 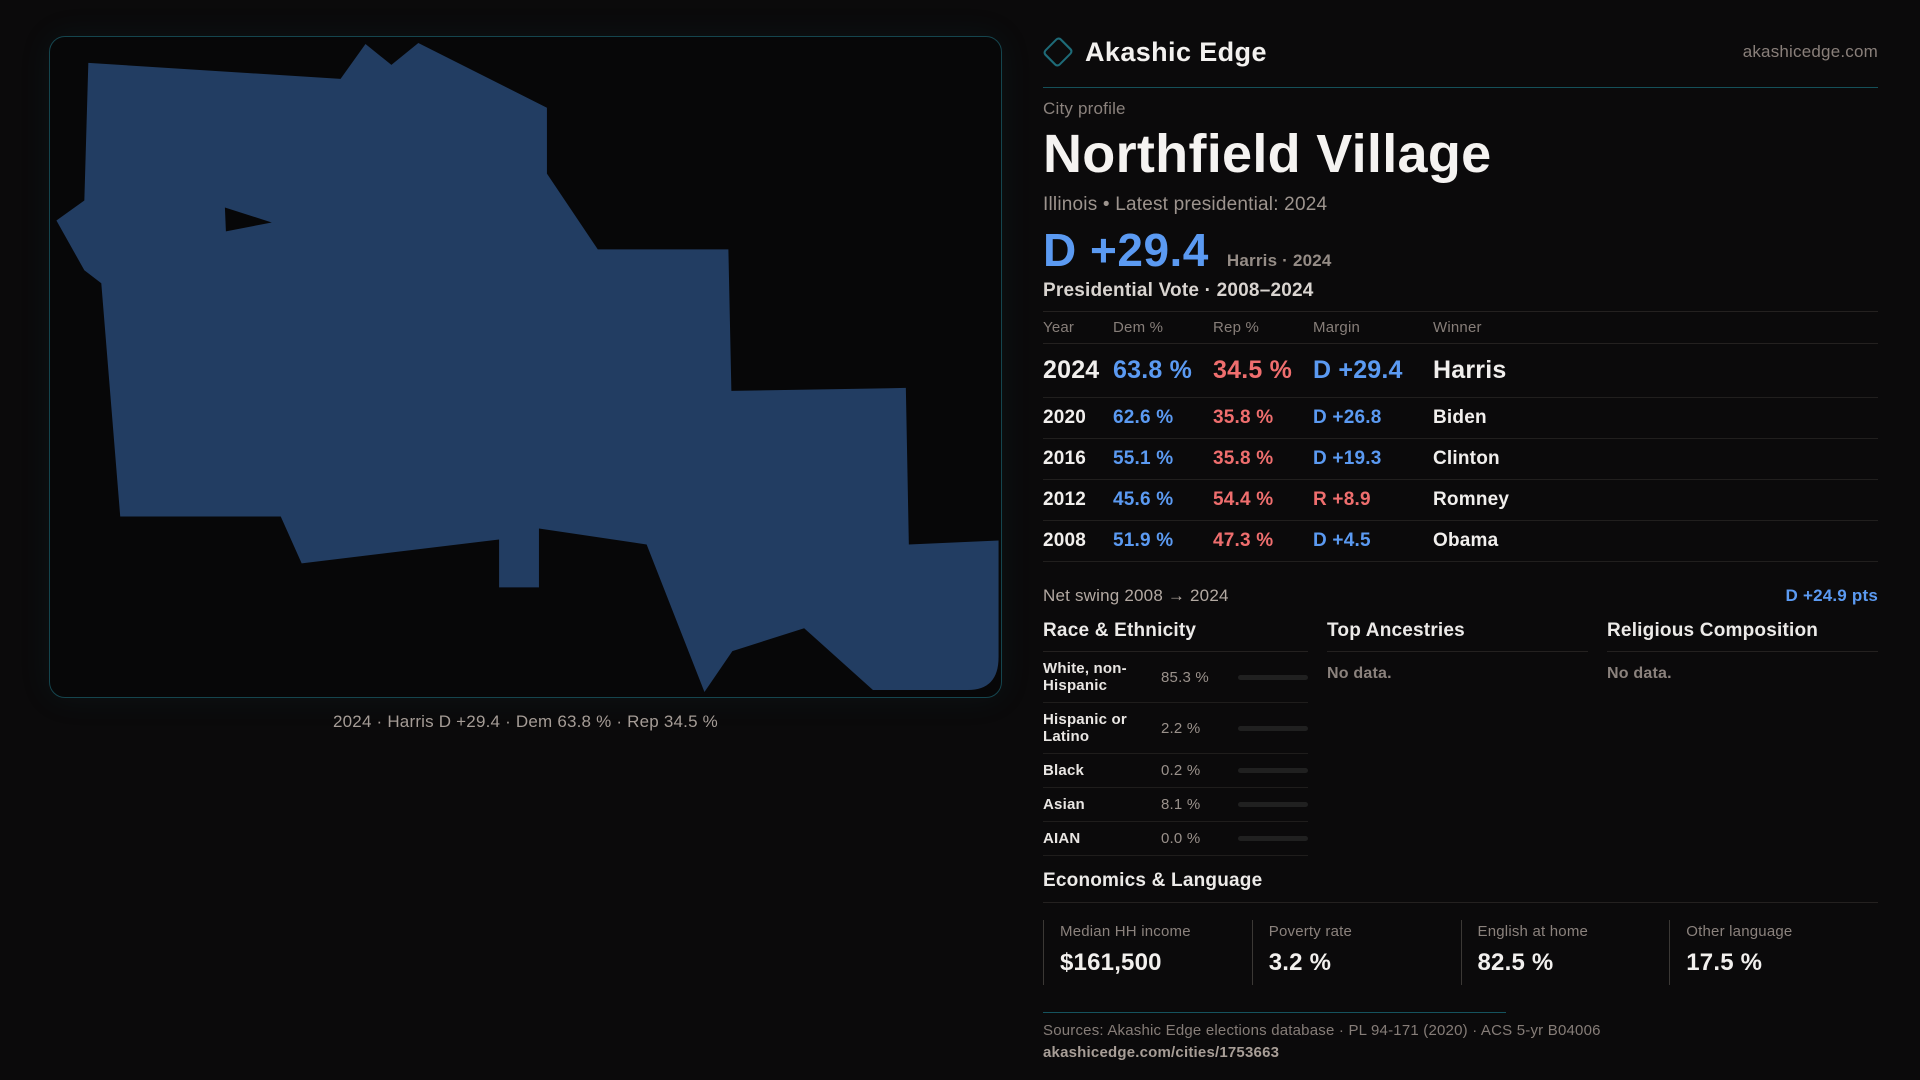 I want to click on vote-table-row: 2008 51.9 % 47.3 % D +4.5 Obama, so click(x=1460, y=541).